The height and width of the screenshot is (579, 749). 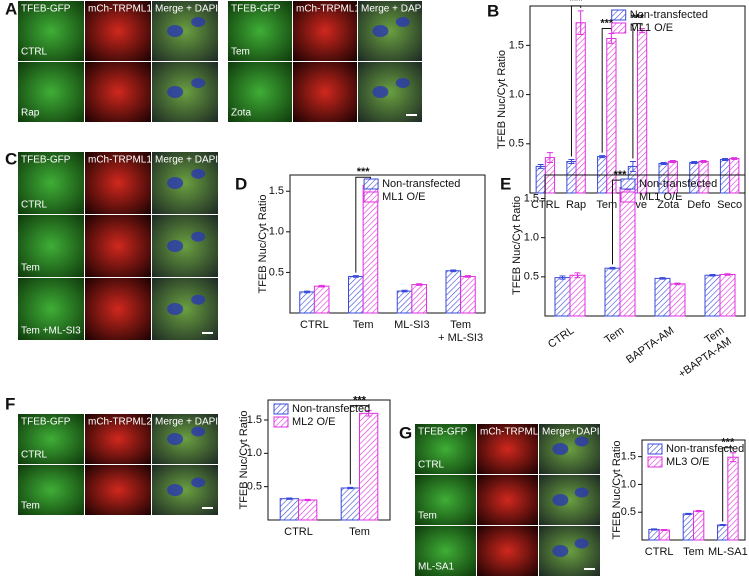 What do you see at coordinates (576, 205) in the screenshot?
I see `x-tick-label: Rap` at bounding box center [576, 205].